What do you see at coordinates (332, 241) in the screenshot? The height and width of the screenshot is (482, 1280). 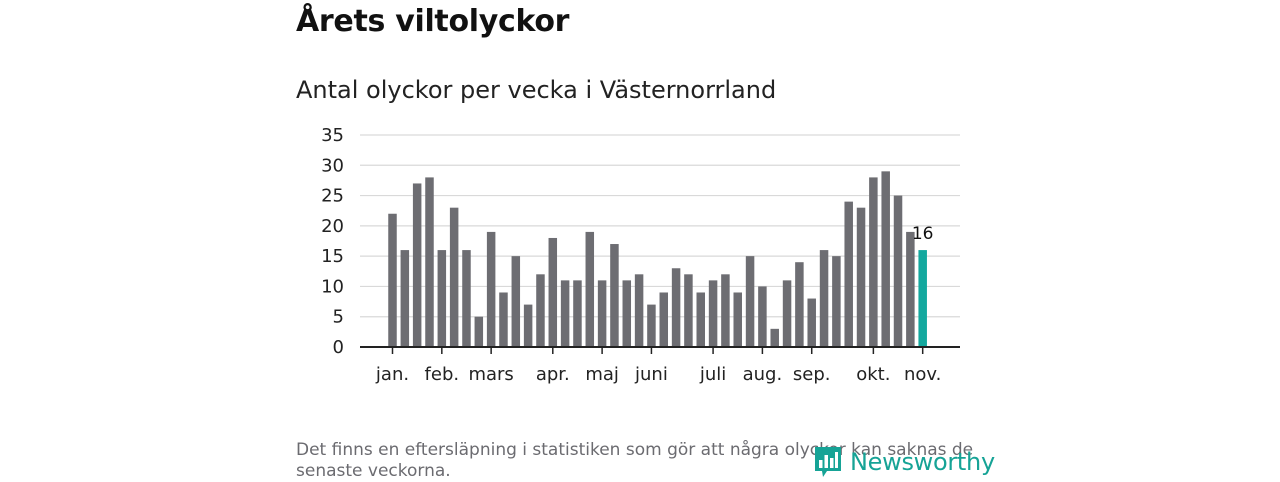 I see `y-axis-ticks: 0 5 10 15 20 25 30 35` at bounding box center [332, 241].